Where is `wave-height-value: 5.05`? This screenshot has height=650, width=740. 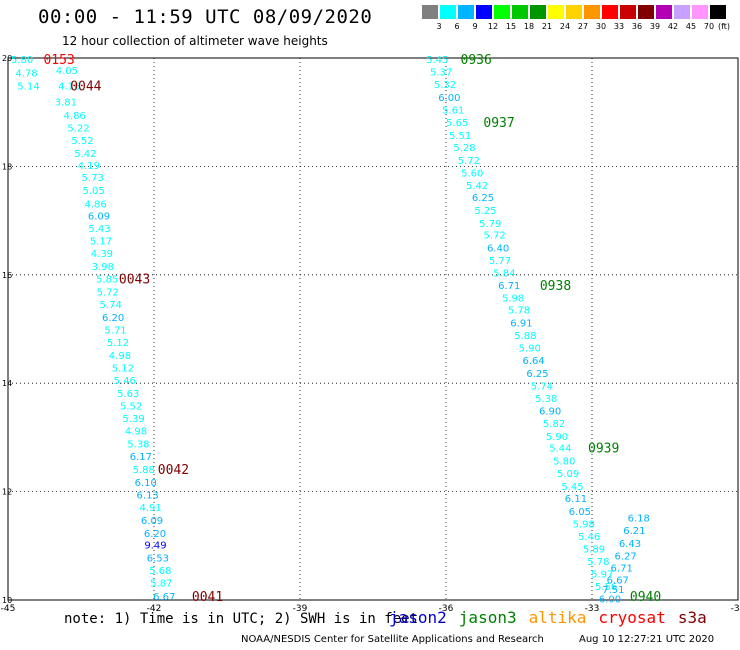
wave-height-value: 5.05 is located at coordinates (94, 191).